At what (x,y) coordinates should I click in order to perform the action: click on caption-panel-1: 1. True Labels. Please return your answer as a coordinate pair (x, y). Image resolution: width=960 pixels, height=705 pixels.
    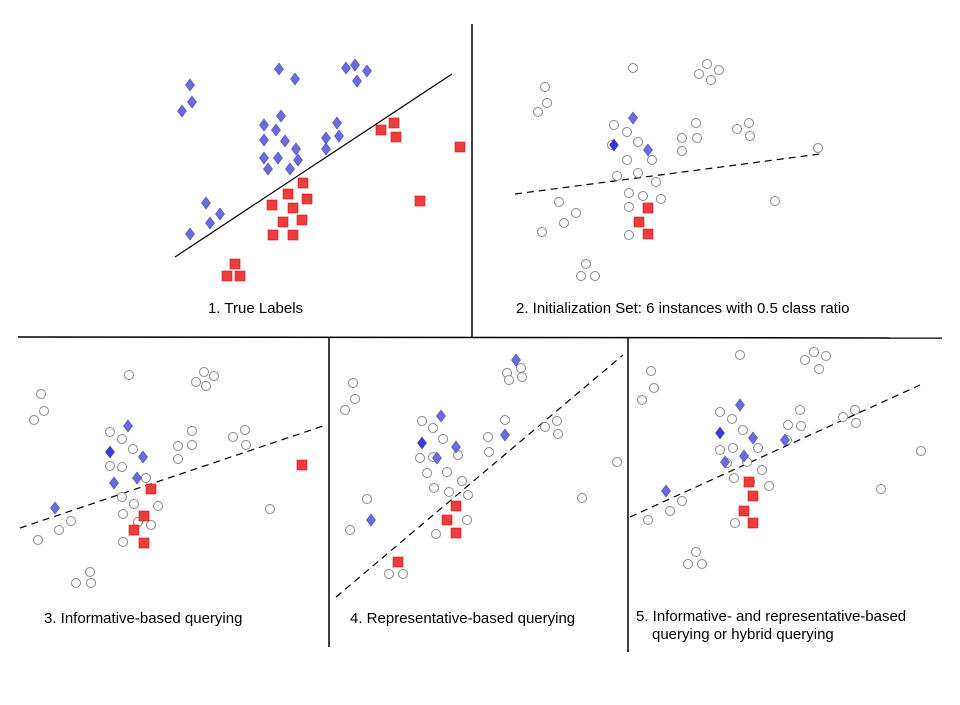
    Looking at the image, I should click on (255, 308).